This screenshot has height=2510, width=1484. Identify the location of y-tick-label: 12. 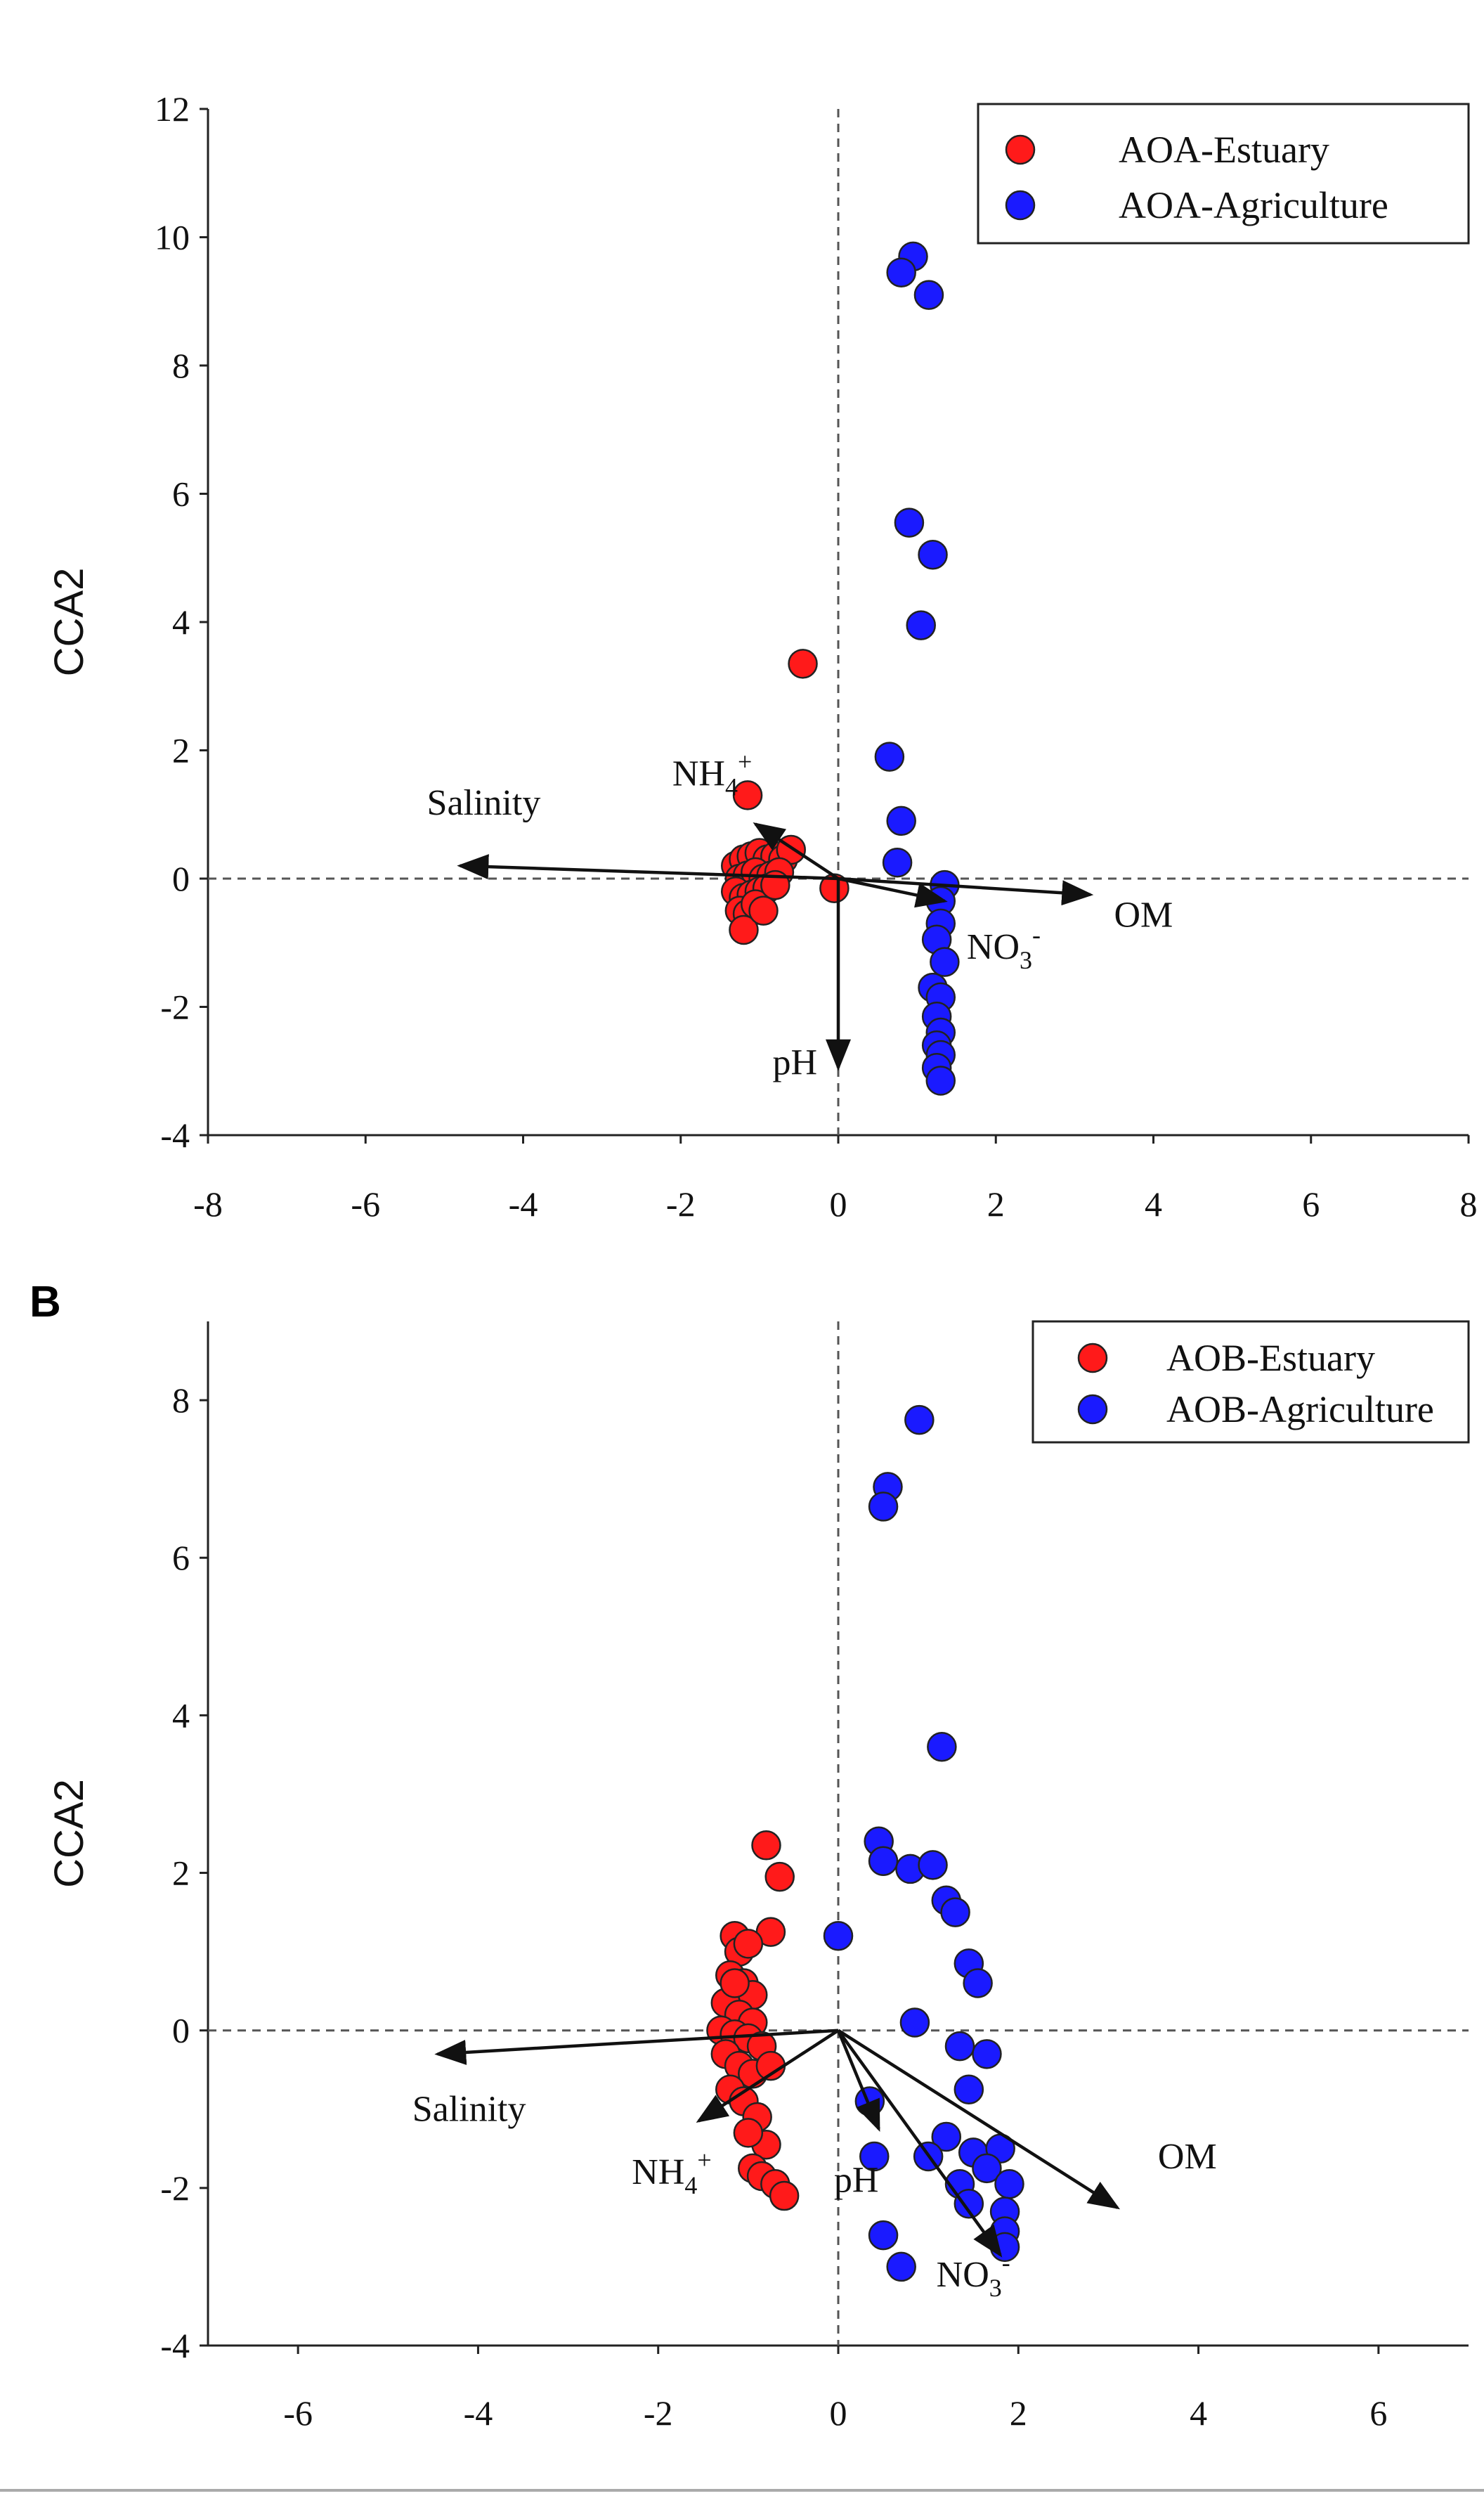
(172, 109).